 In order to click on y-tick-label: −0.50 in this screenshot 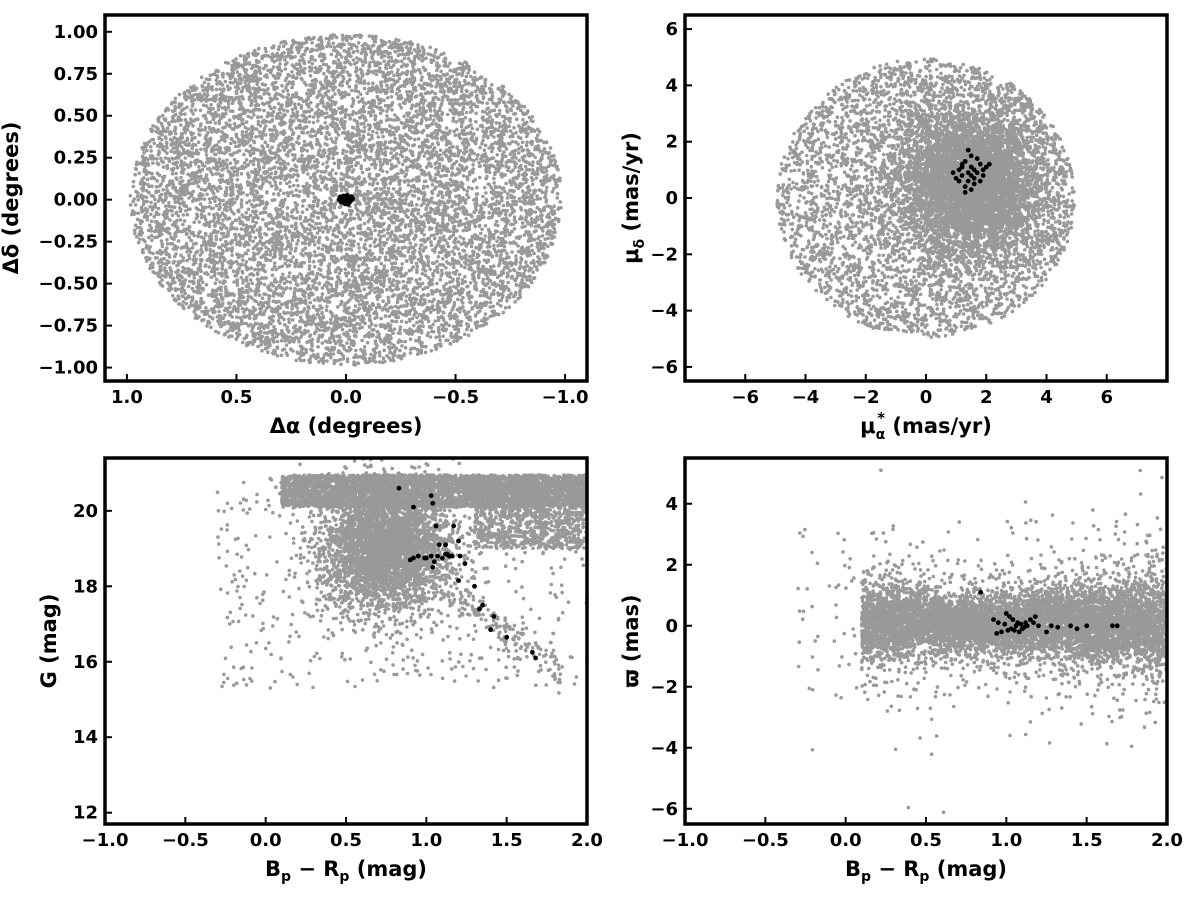, I will do `click(69, 284)`.